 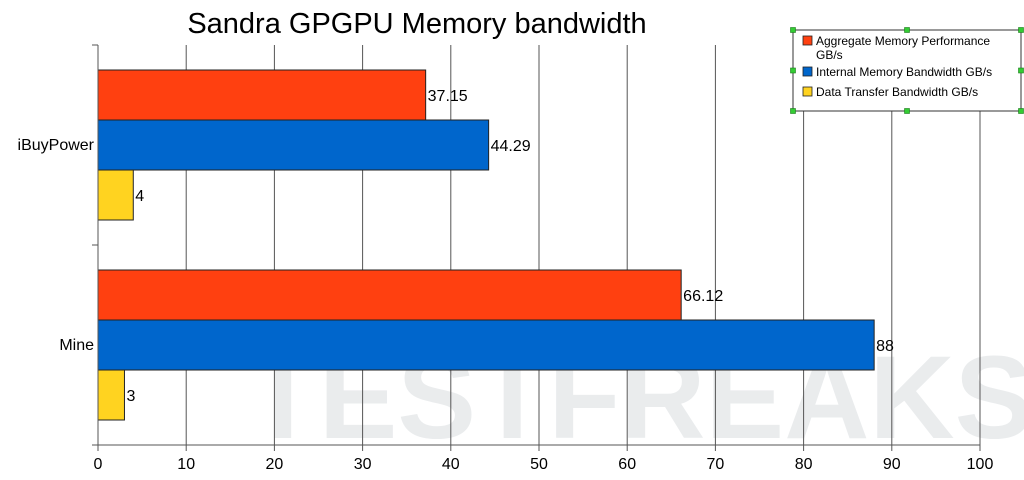 What do you see at coordinates (186, 464) in the screenshot?
I see `x-tick-label: 10` at bounding box center [186, 464].